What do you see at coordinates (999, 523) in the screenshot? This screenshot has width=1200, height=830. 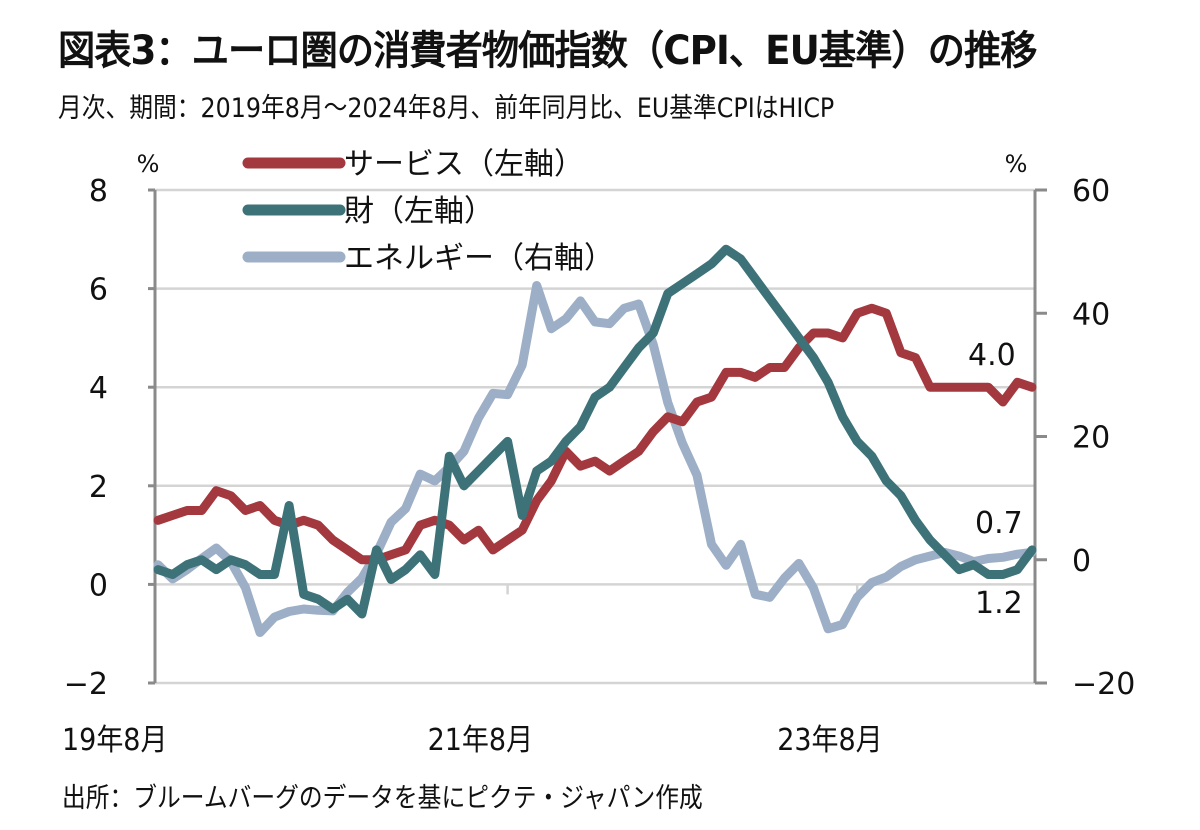 I see `end-label-goods: 0.7` at bounding box center [999, 523].